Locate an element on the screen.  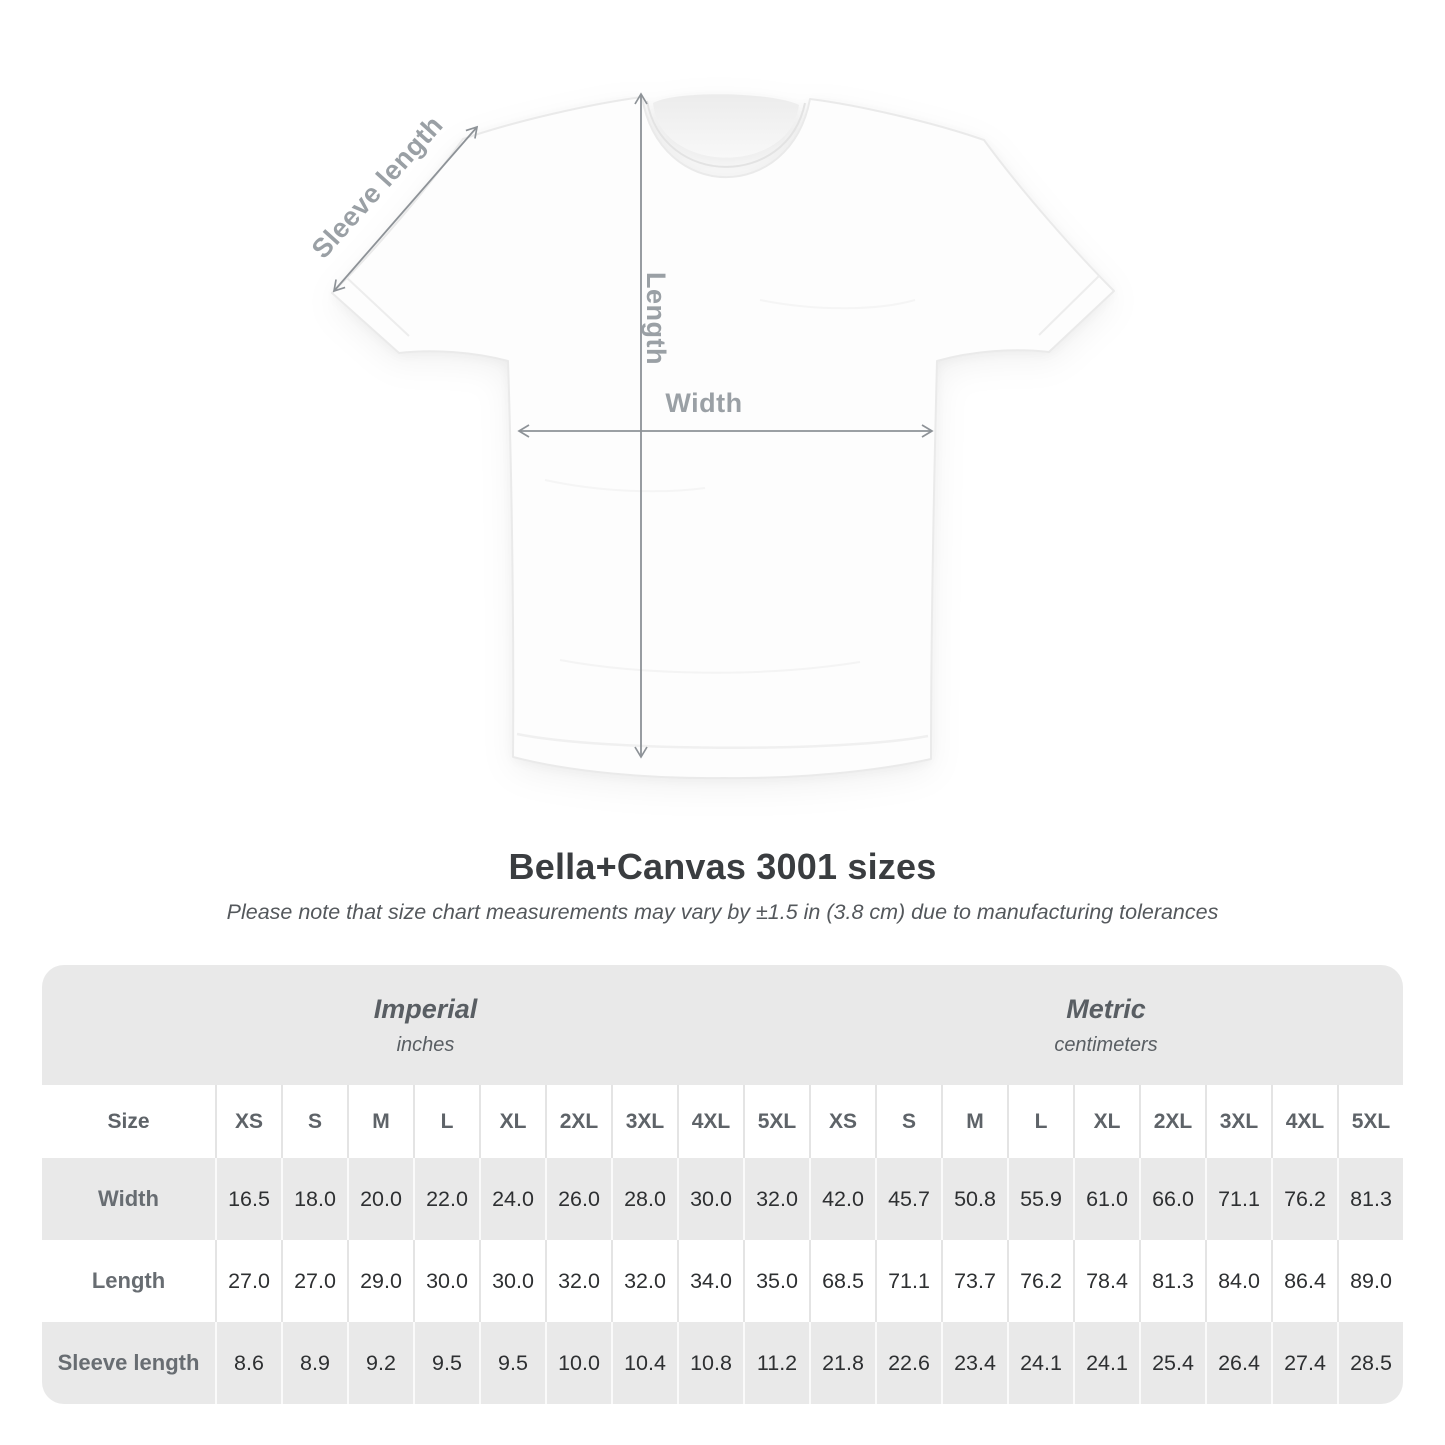
value-cell-imperial: 29.0 is located at coordinates (380, 1281).